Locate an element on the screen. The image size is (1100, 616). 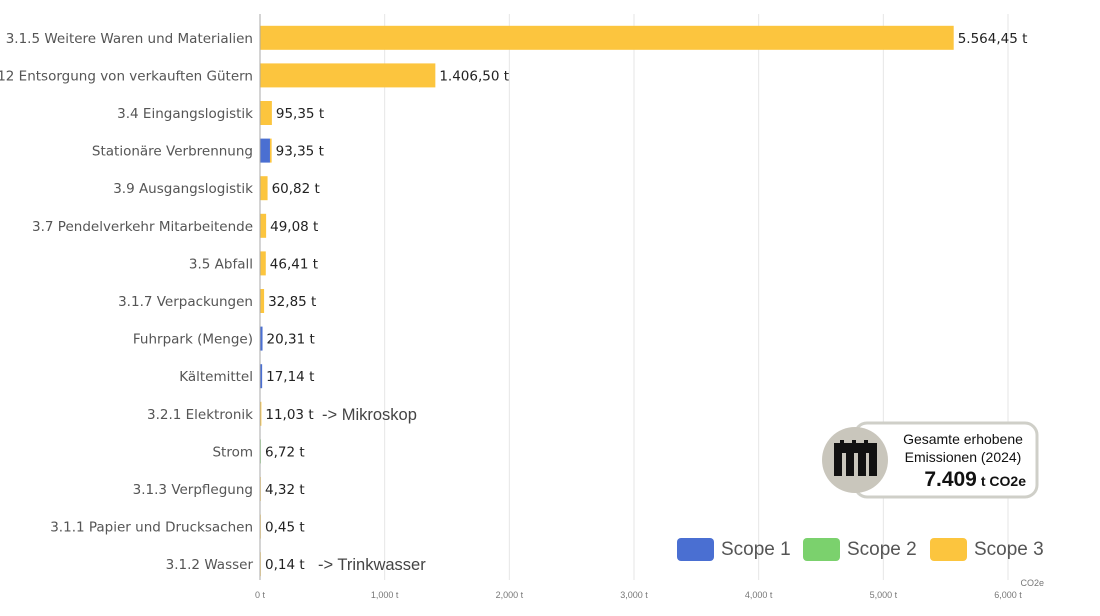
value-label: 0,14 t is located at coordinates (285, 565).